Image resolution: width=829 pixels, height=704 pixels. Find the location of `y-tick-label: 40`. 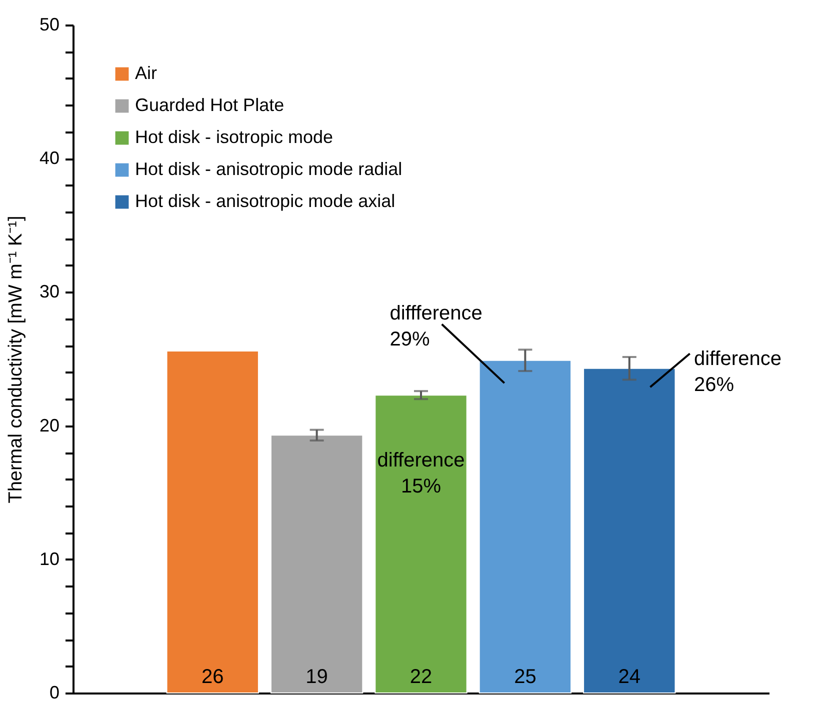

y-tick-label: 40 is located at coordinates (49, 158).